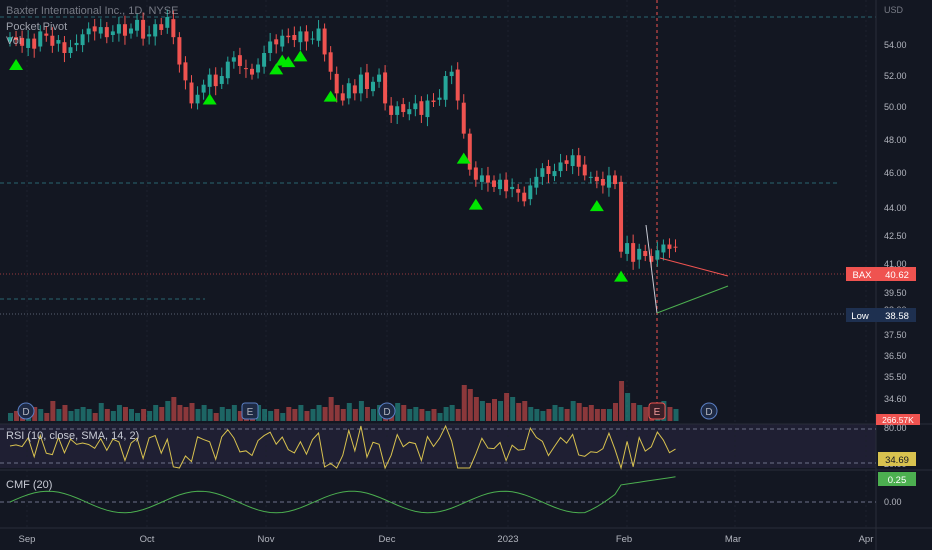 This screenshot has width=932, height=550. What do you see at coordinates (438, 446) in the screenshot?
I see `rsi-background` at bounding box center [438, 446].